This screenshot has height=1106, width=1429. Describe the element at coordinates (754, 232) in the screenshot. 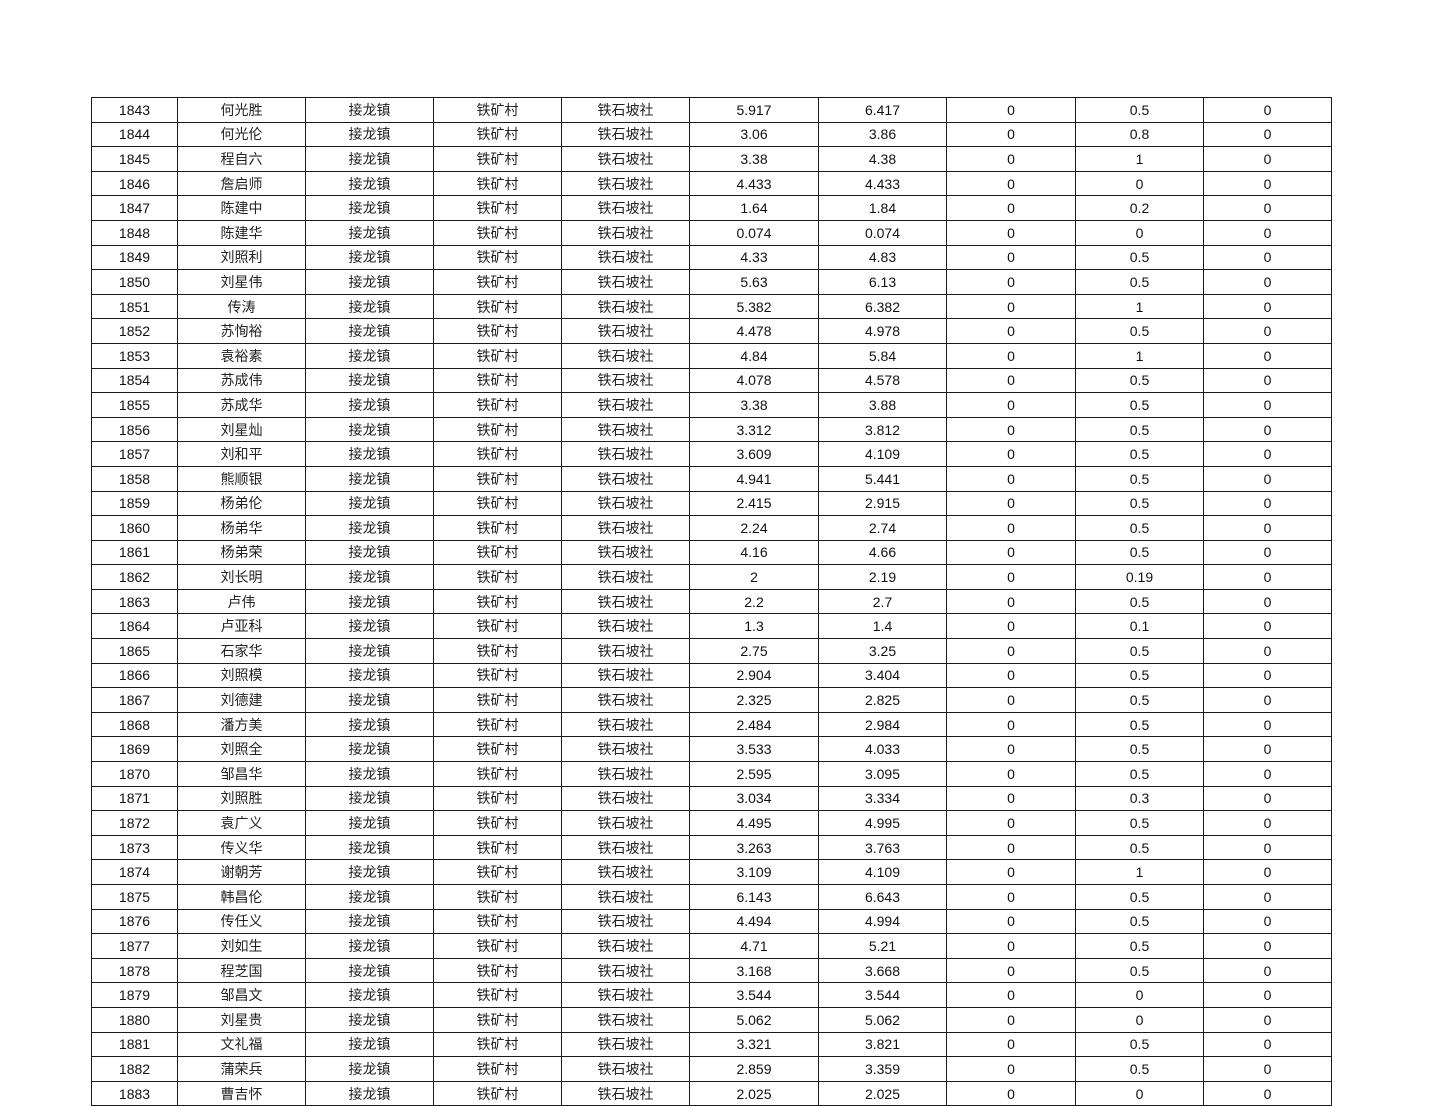

I see `cell-value-1: 0.074` at that location.